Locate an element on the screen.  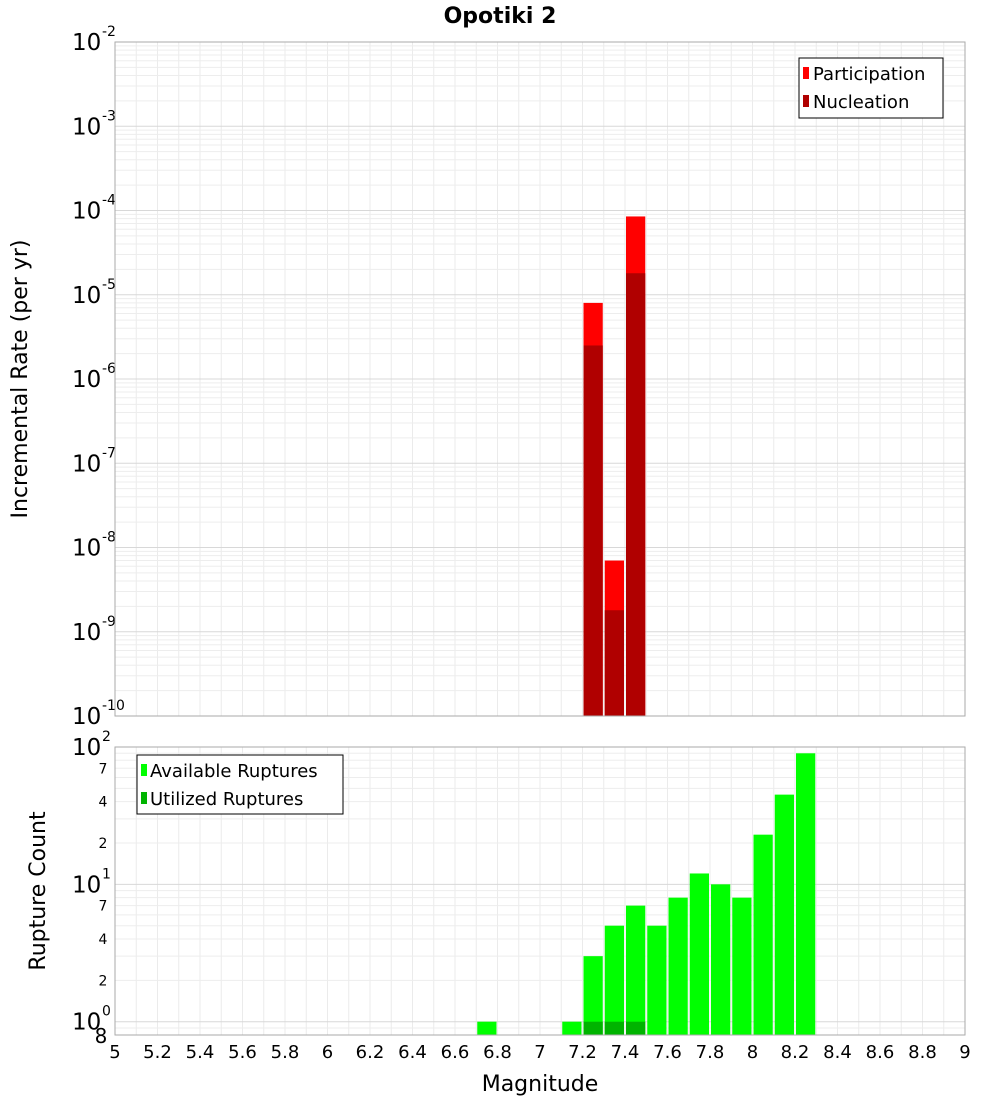
legend-label-nucleation: Nucleation is located at coordinates (861, 102).